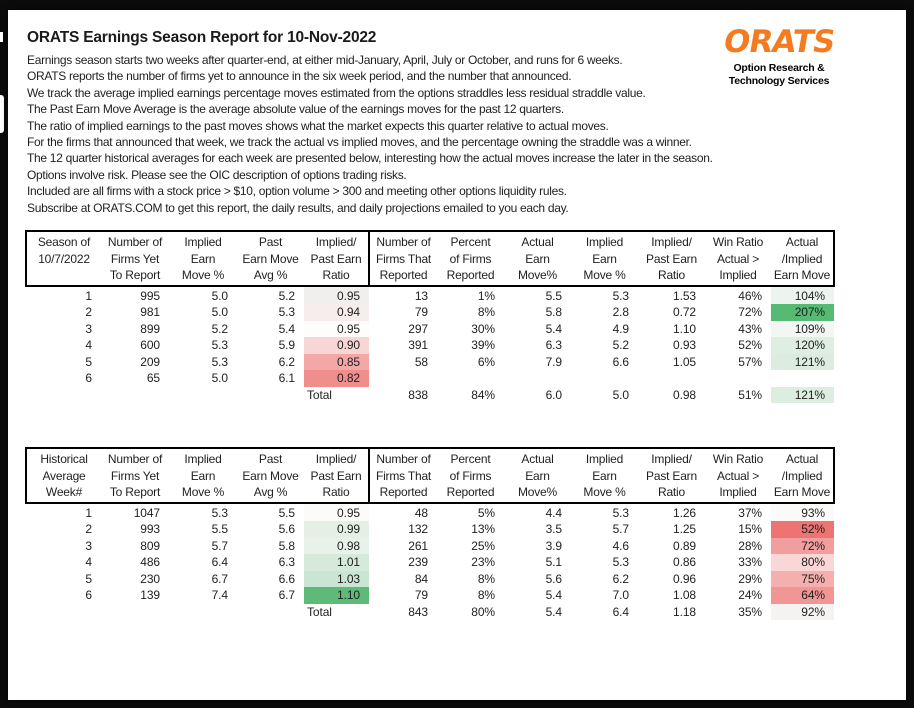 The width and height of the screenshot is (914, 708). Describe the element at coordinates (336, 294) in the screenshot. I see `table-cell: 0.95` at that location.